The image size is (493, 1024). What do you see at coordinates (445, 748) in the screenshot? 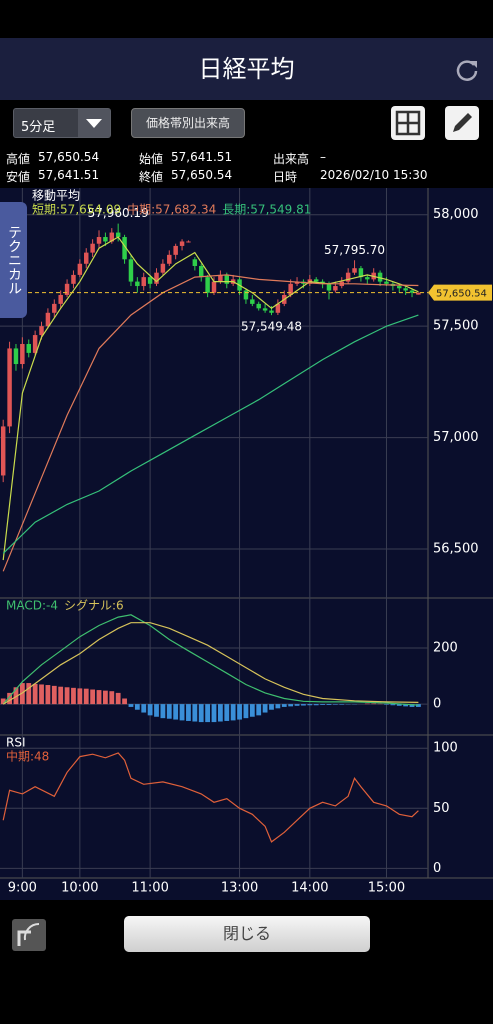
I see `y-tick-label: 100` at bounding box center [445, 748].